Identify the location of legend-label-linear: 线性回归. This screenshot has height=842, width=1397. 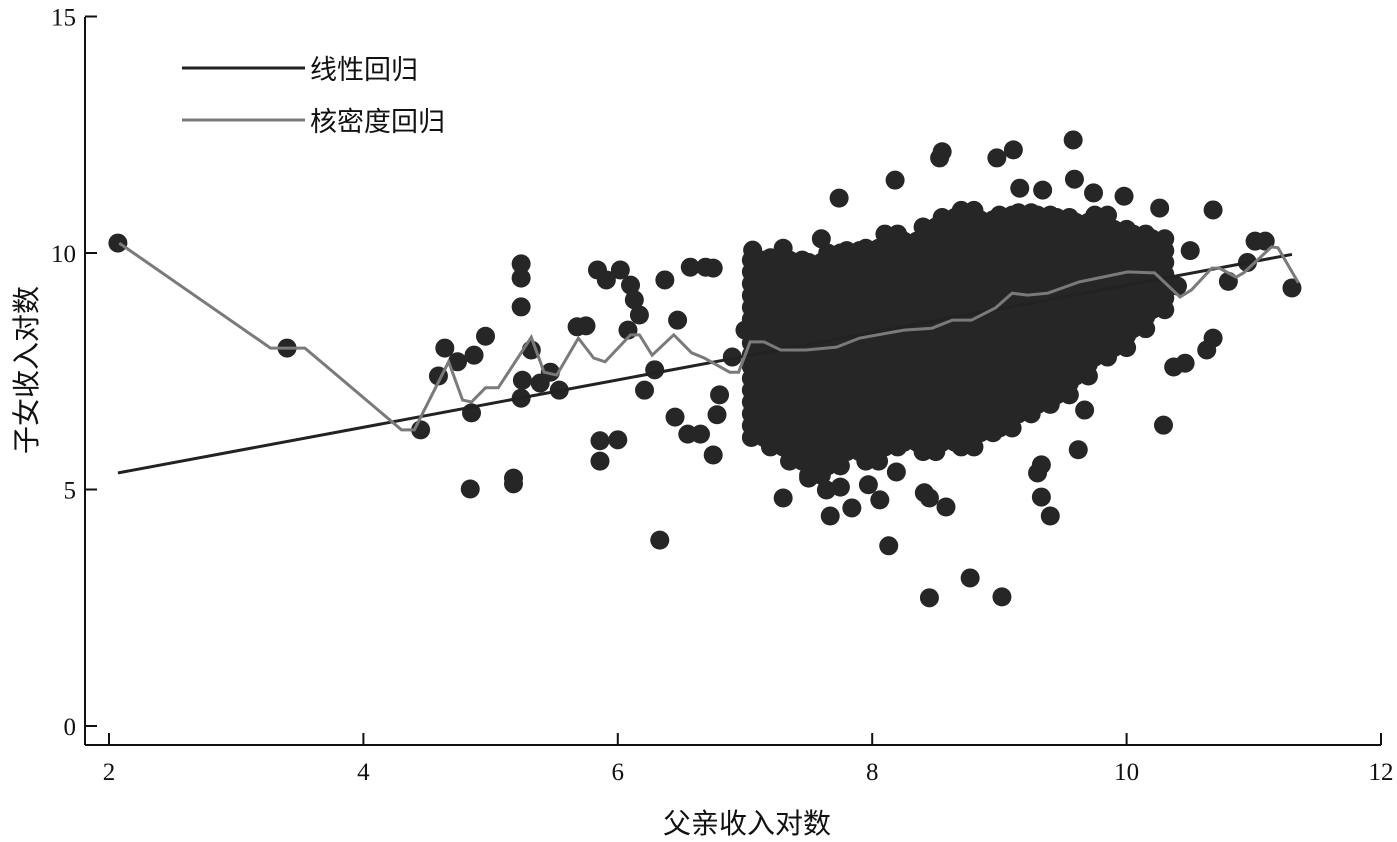
(364, 70).